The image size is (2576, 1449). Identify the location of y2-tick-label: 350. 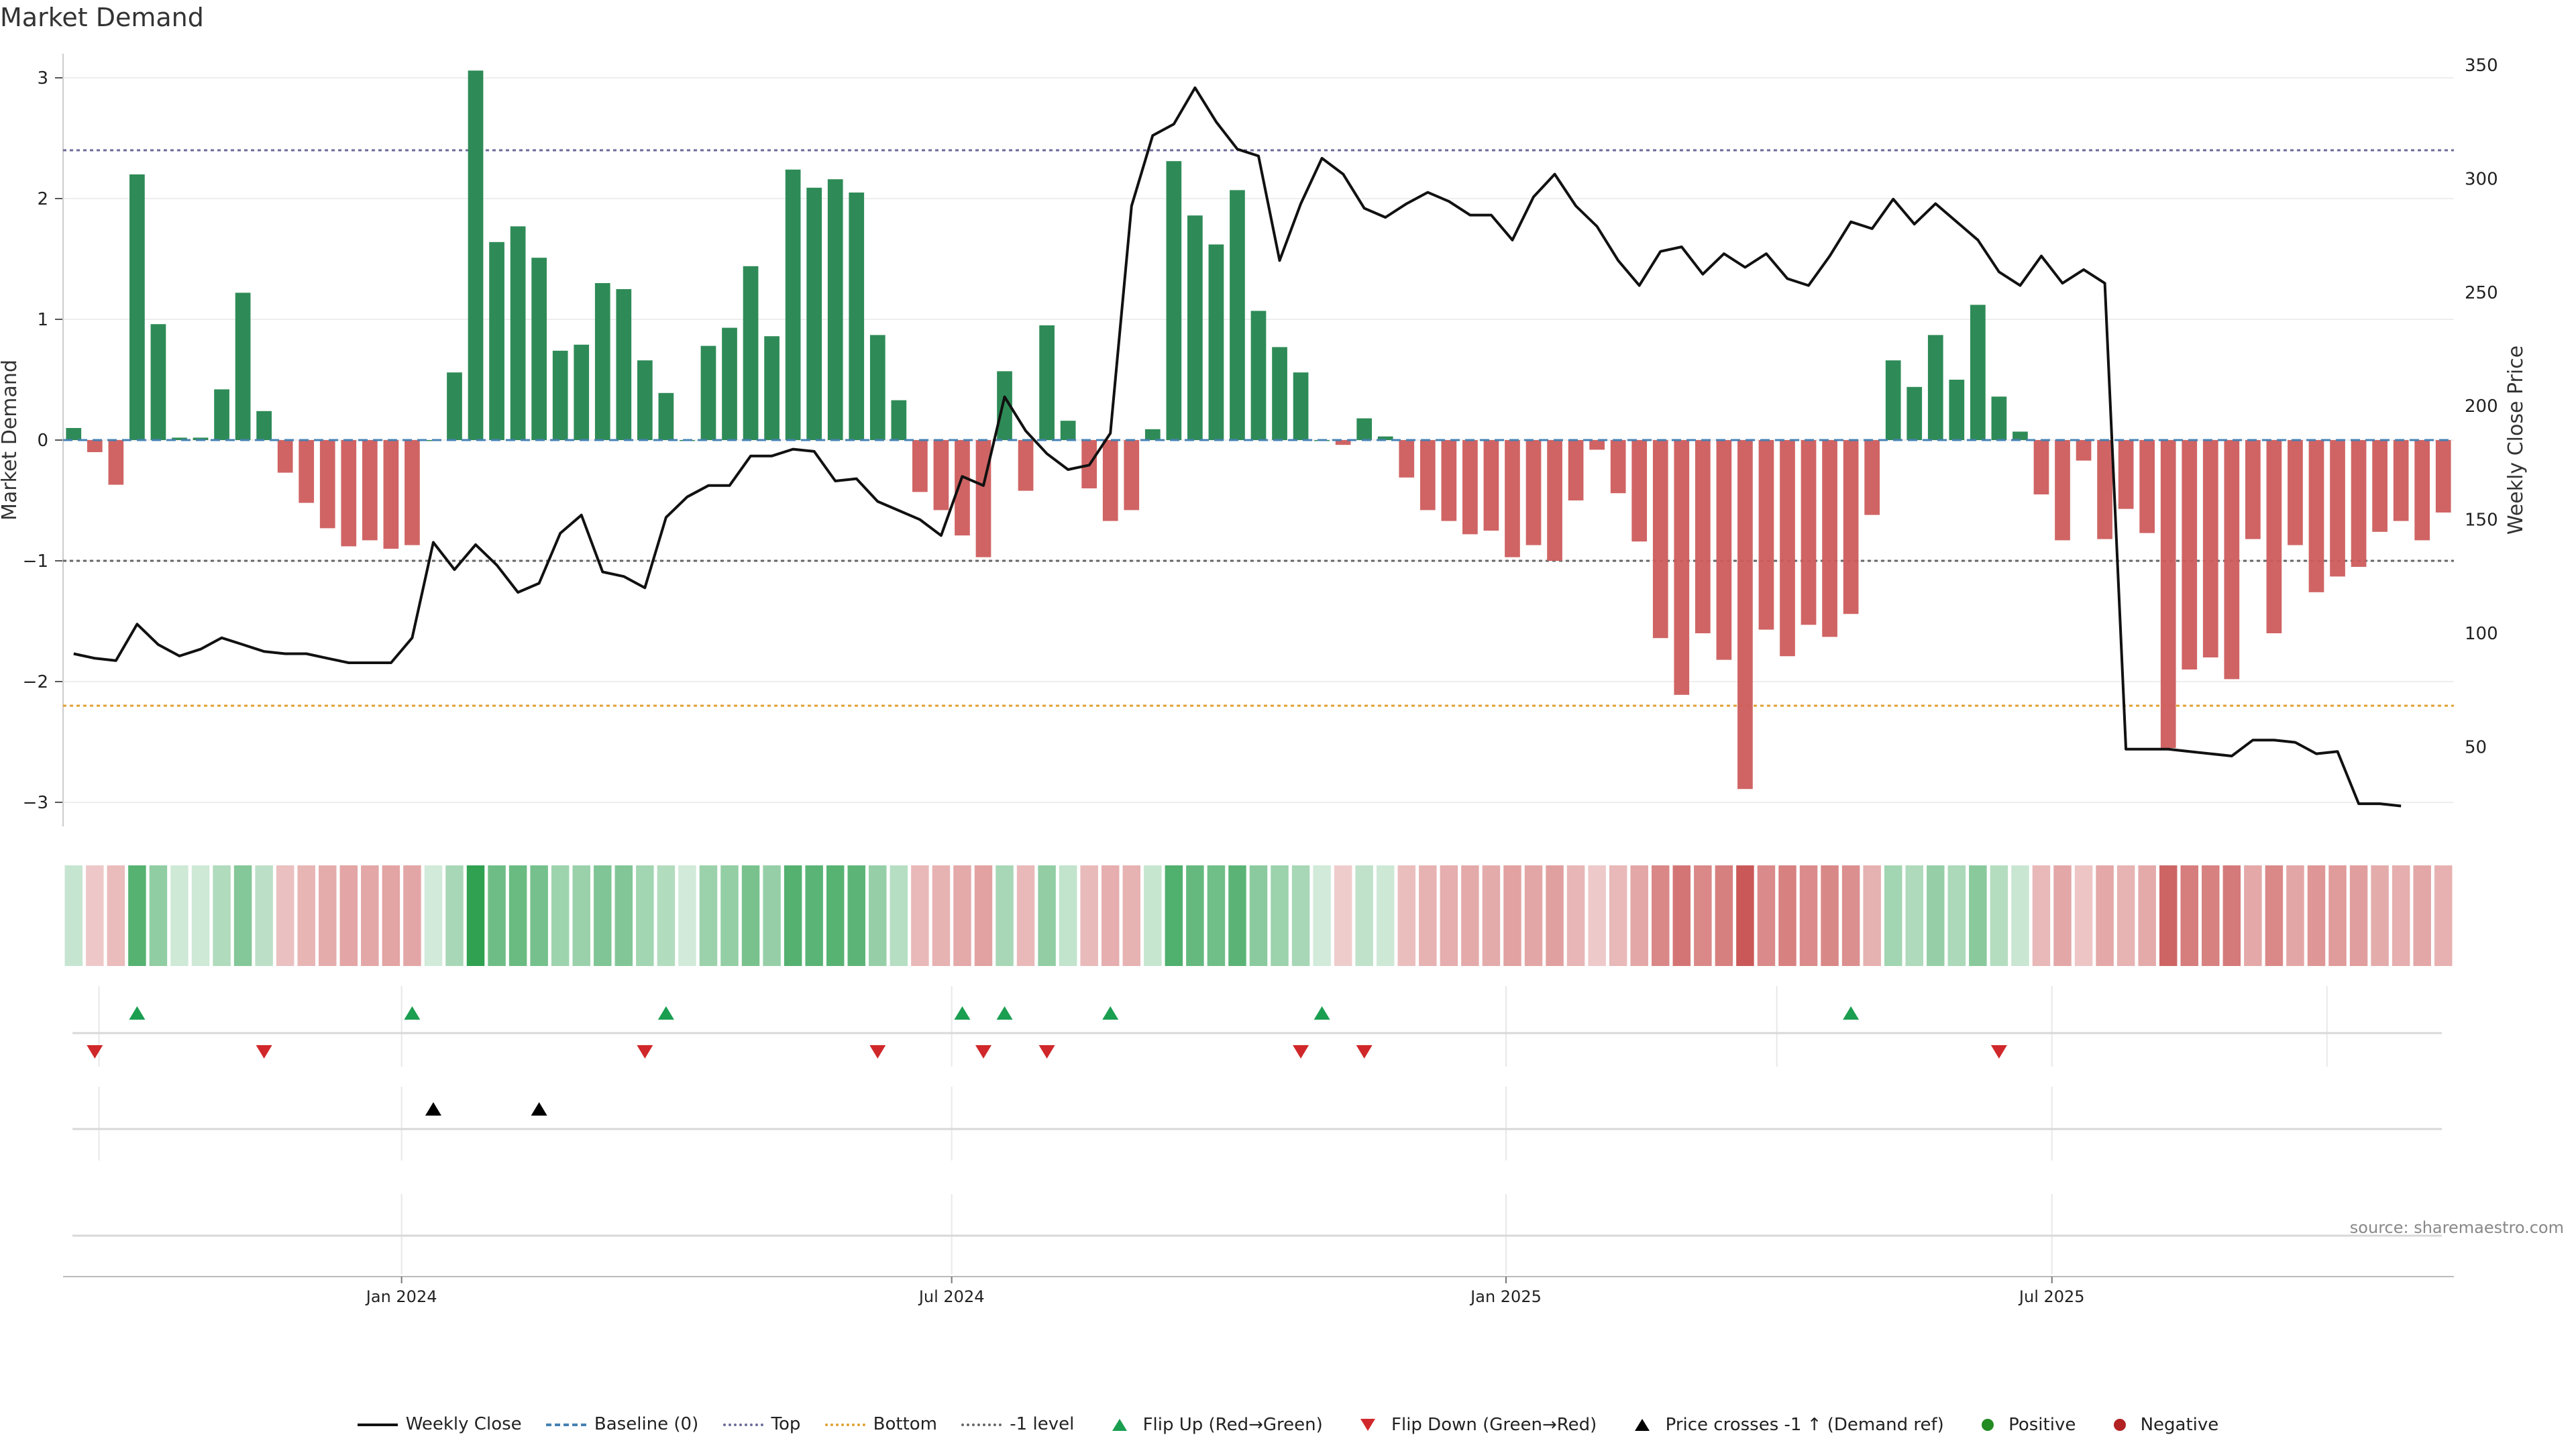
(2481, 66).